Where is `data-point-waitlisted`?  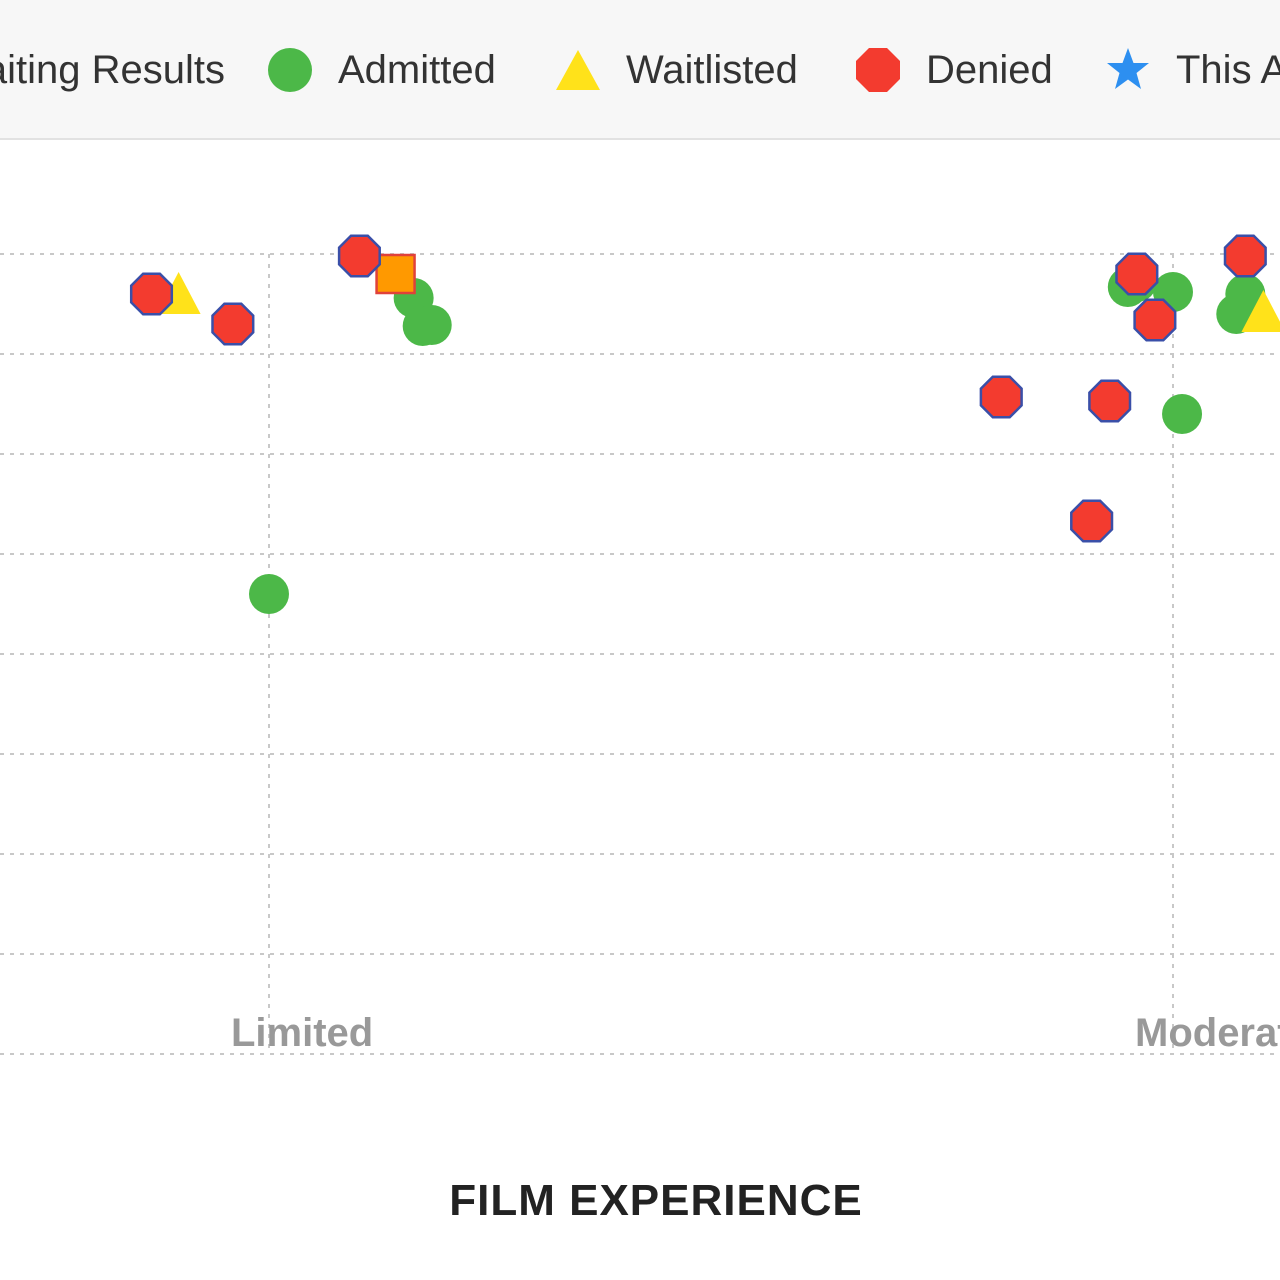
data-point-waitlisted is located at coordinates (1260, 311).